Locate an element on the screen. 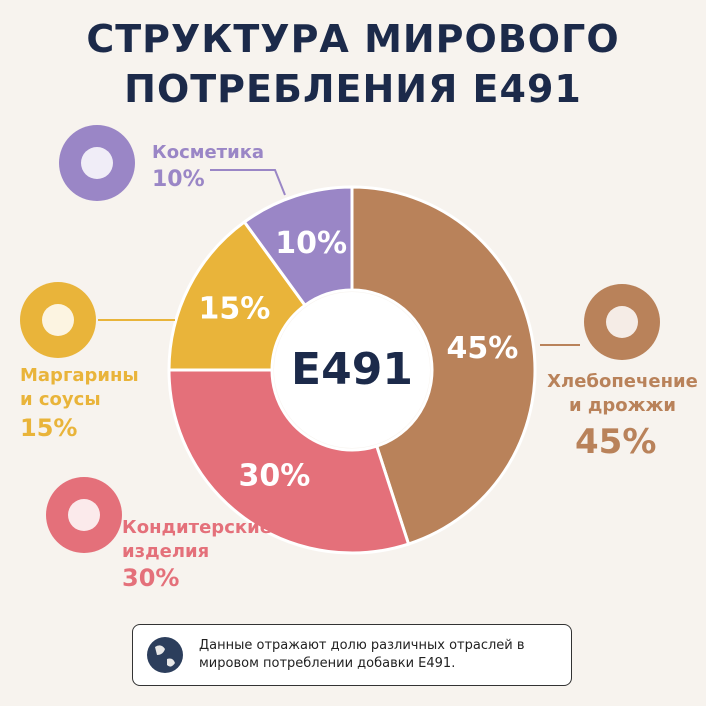  category-label: Кондитерские изделия is located at coordinates (197, 539).